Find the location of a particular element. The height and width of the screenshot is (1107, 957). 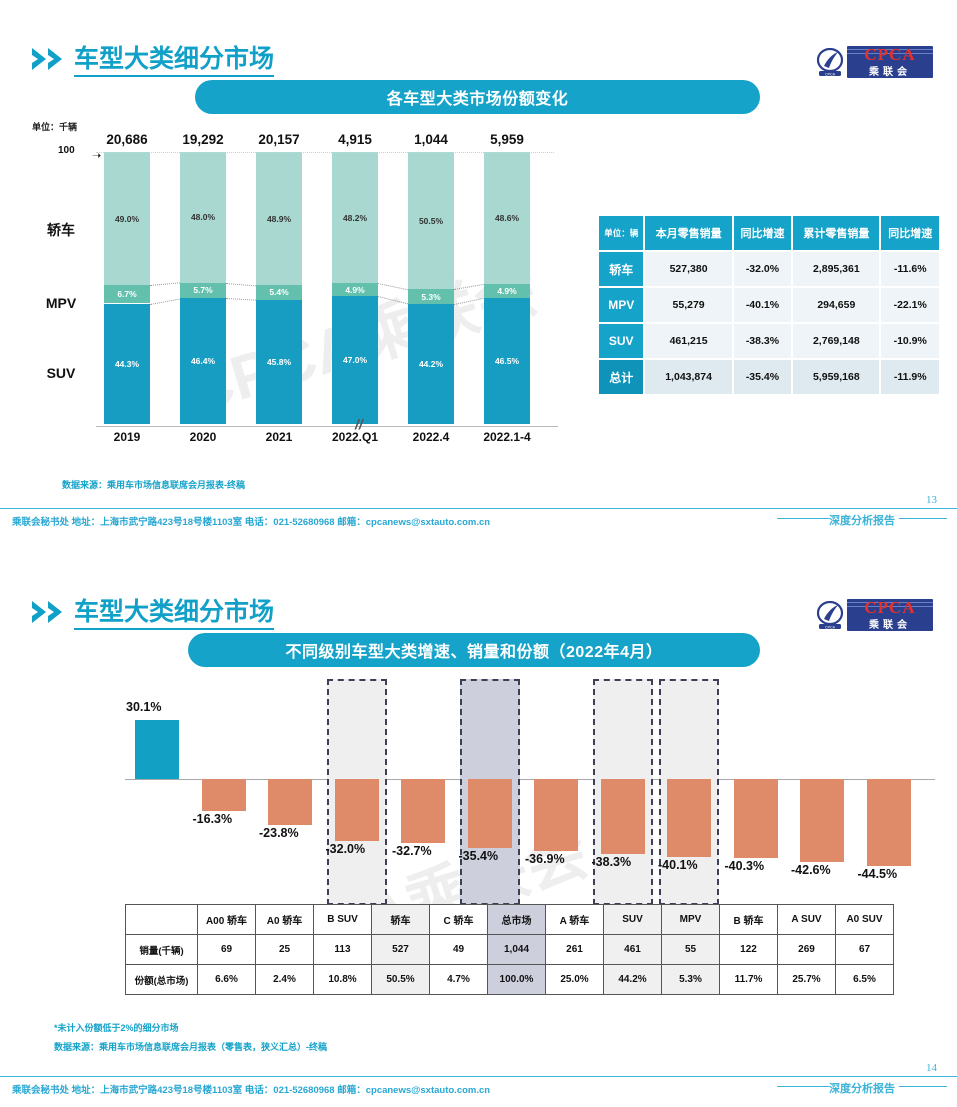

segment-car: 49.0% is located at coordinates (127, 219).